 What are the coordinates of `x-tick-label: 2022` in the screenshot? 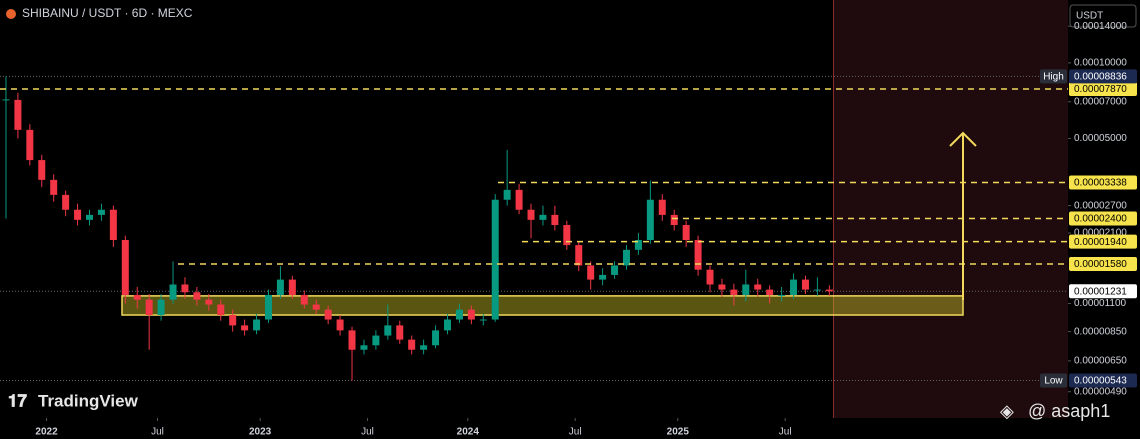 It's located at (46, 432).